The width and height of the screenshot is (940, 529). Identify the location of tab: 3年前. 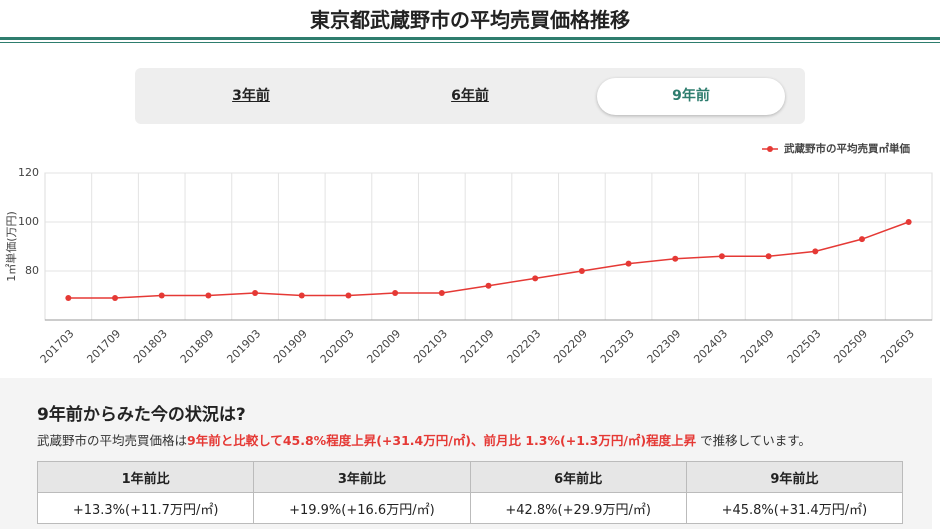
(251, 96).